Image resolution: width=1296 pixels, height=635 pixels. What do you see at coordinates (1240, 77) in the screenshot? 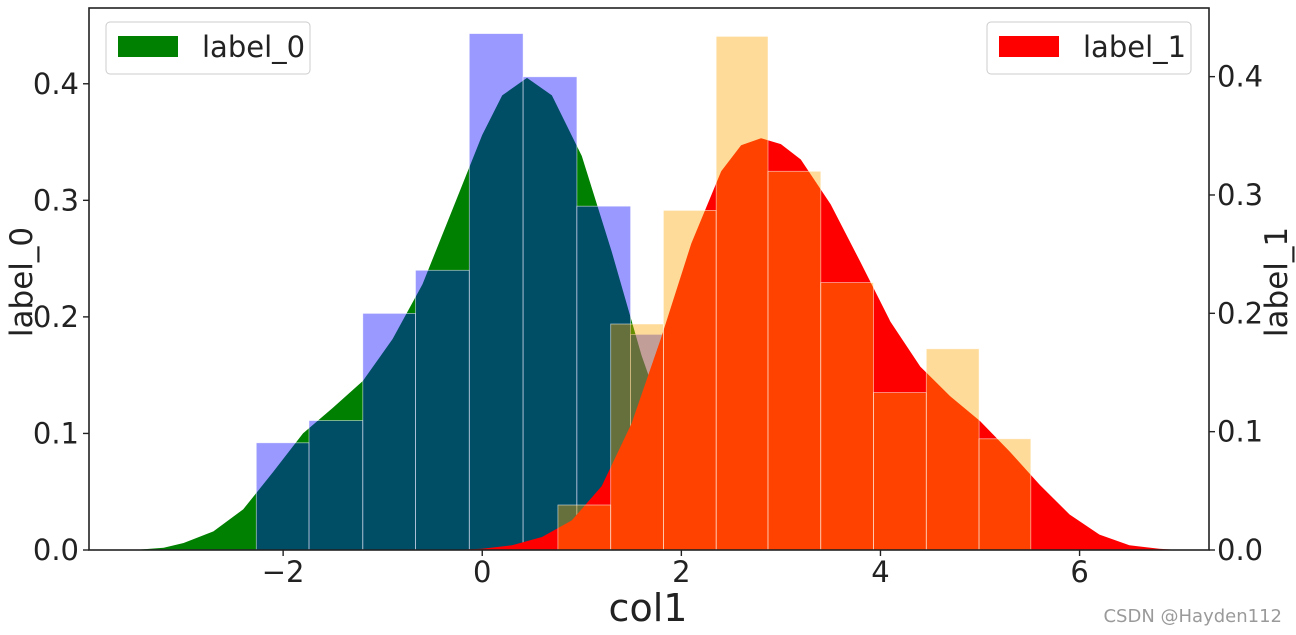
I see `y-right-tick-label: 0.4` at bounding box center [1240, 77].